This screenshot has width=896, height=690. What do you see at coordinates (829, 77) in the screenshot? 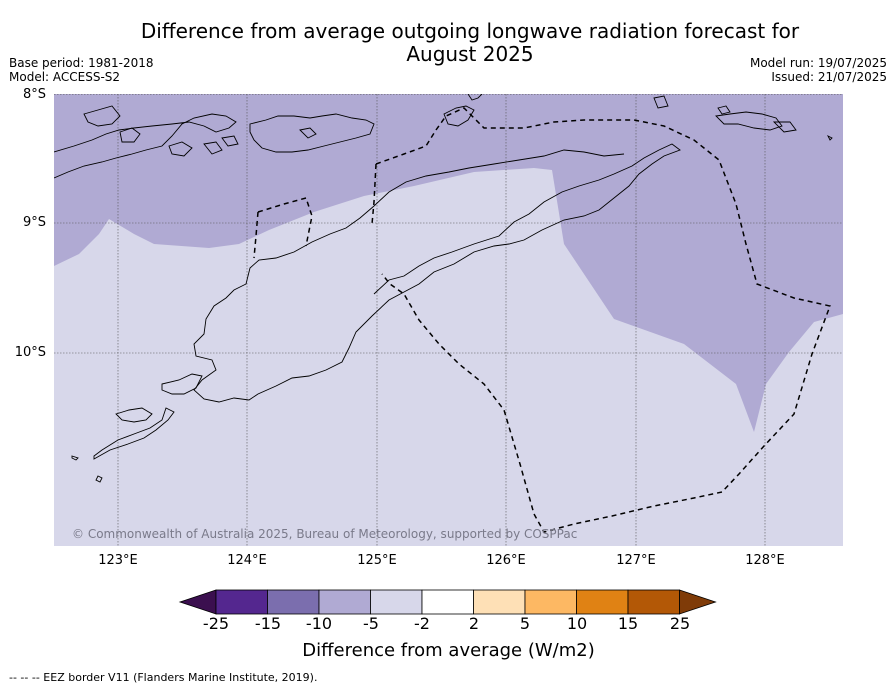
I see `issued-date: Issued: 21/07/2025` at bounding box center [829, 77].